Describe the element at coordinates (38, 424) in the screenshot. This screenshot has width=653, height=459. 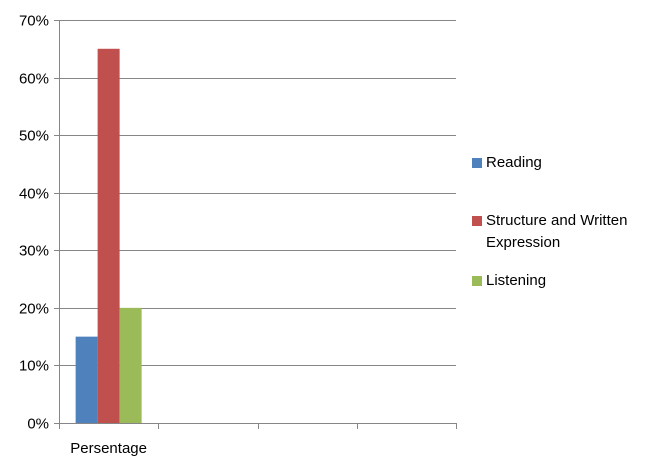
I see `y-tick-label: 0%` at that location.